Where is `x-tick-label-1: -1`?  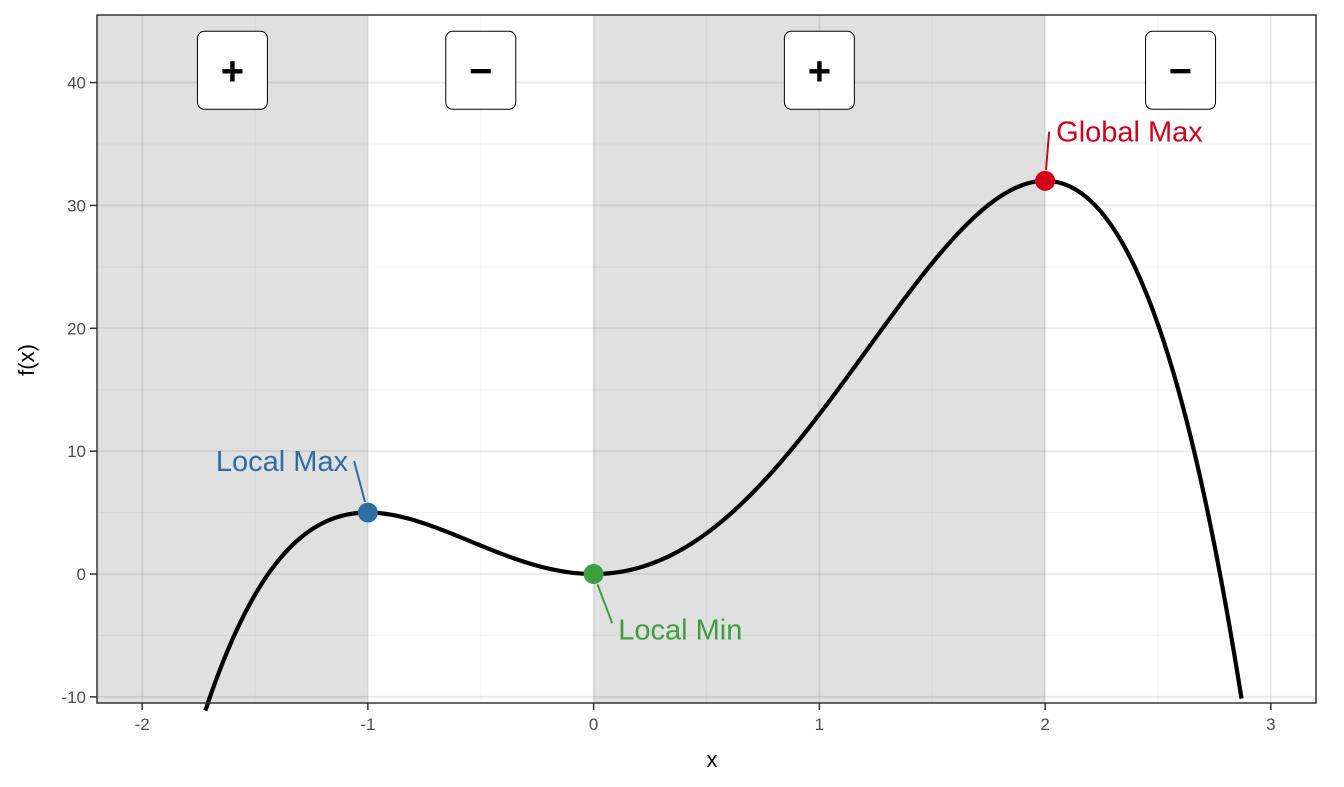
x-tick-label-1: -1 is located at coordinates (367, 724).